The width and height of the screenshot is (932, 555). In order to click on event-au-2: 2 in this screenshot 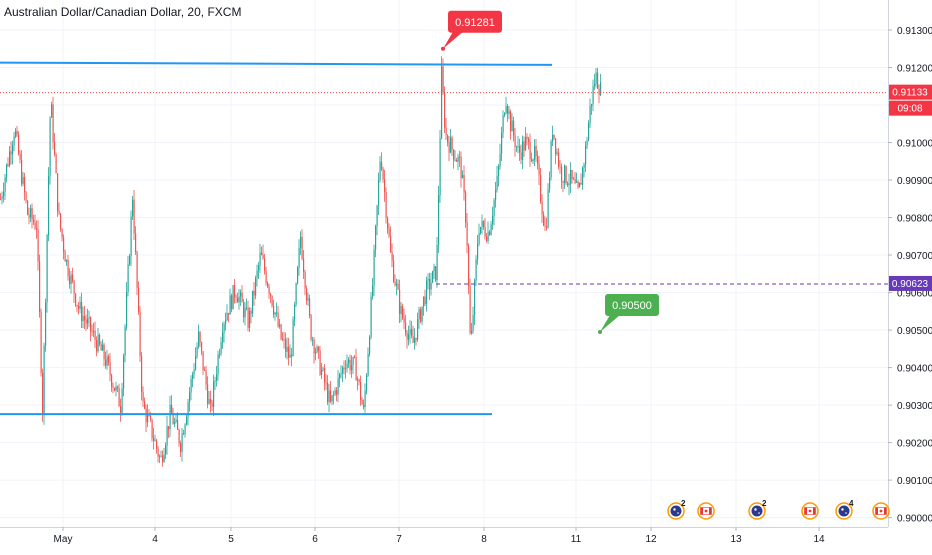, I will do `click(676, 509)`.